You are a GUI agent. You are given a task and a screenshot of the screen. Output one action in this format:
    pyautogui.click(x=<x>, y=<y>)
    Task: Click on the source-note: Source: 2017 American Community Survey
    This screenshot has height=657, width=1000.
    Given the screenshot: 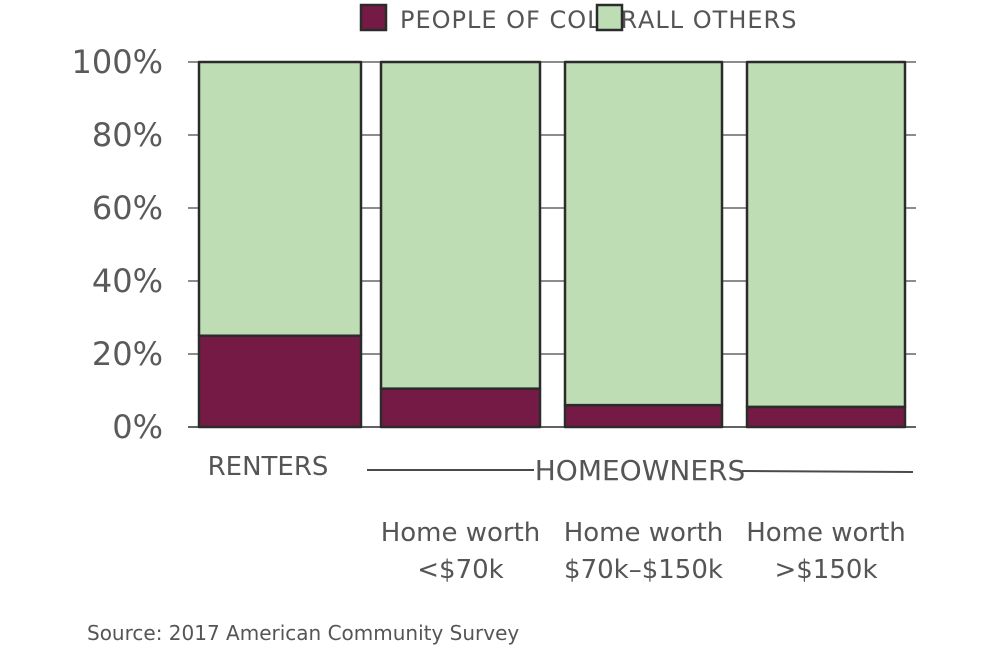 What is the action you would take?
    pyautogui.click(x=303, y=633)
    